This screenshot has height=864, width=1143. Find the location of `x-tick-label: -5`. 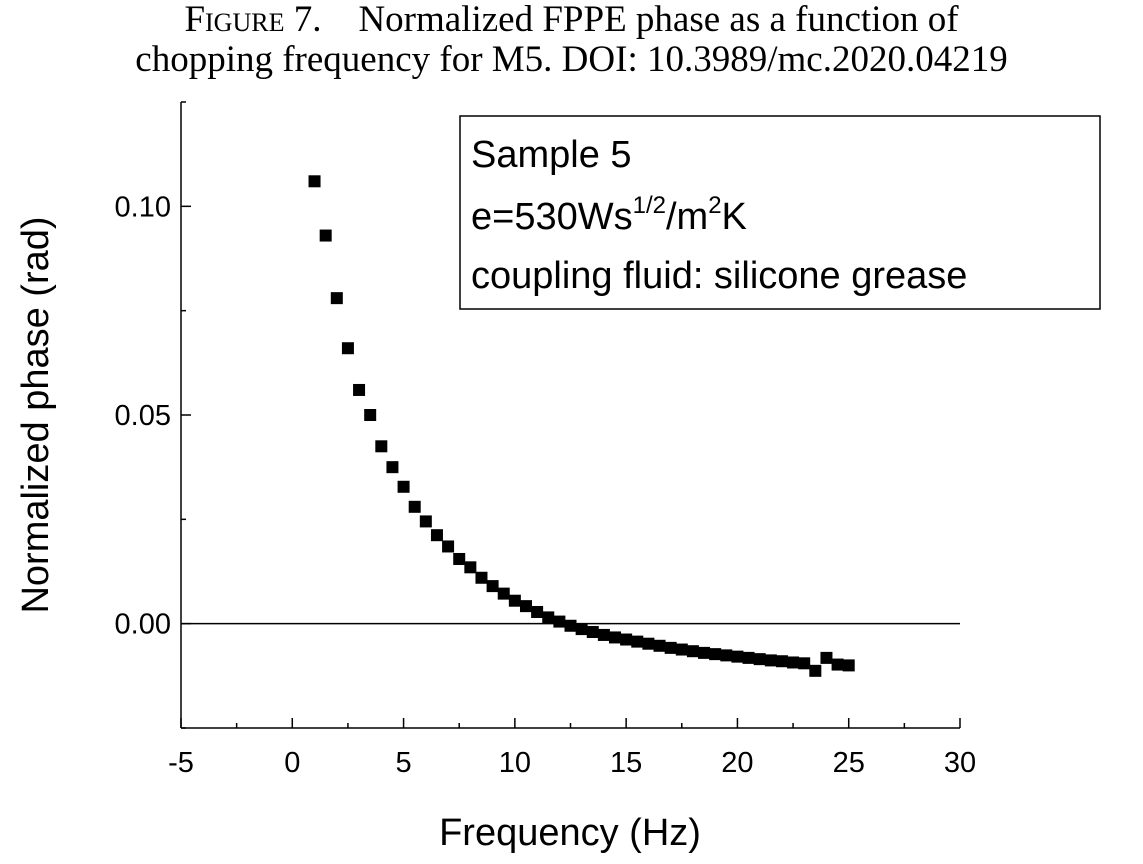

x-tick-label: -5 is located at coordinates (181, 763).